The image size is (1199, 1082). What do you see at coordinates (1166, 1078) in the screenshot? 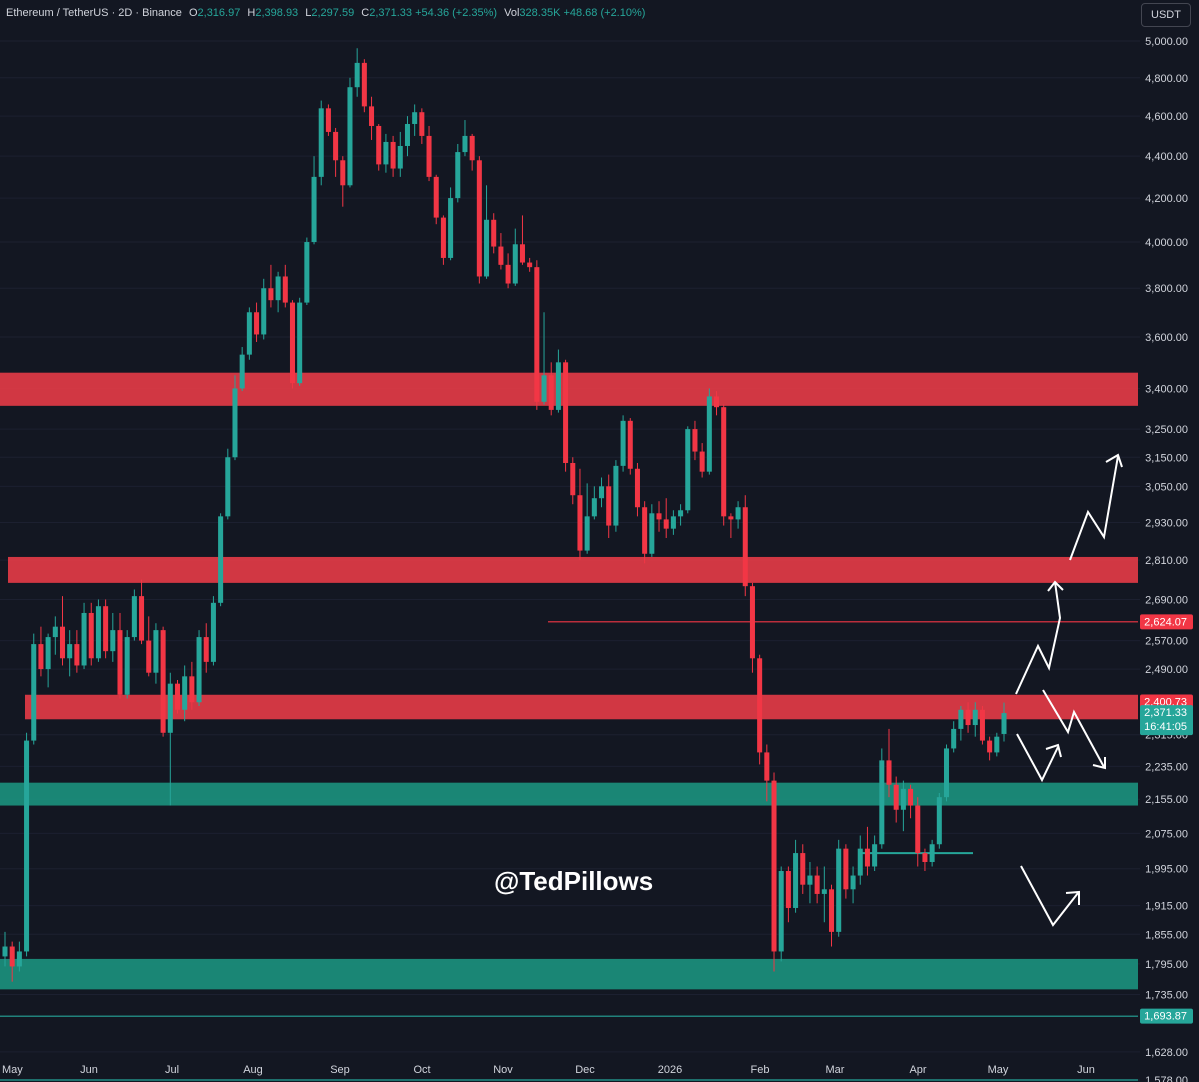
I see `y-tick-label: 1,578.00` at bounding box center [1166, 1078].